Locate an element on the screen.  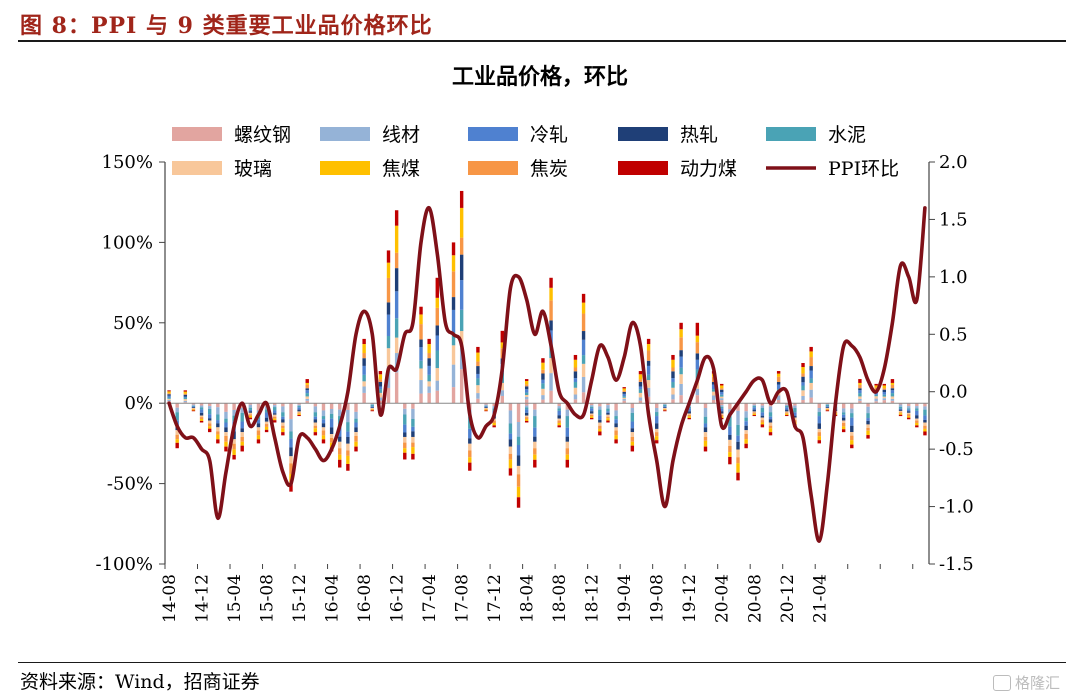
right-tick-label: 1.0 is located at coordinates (953, 277).